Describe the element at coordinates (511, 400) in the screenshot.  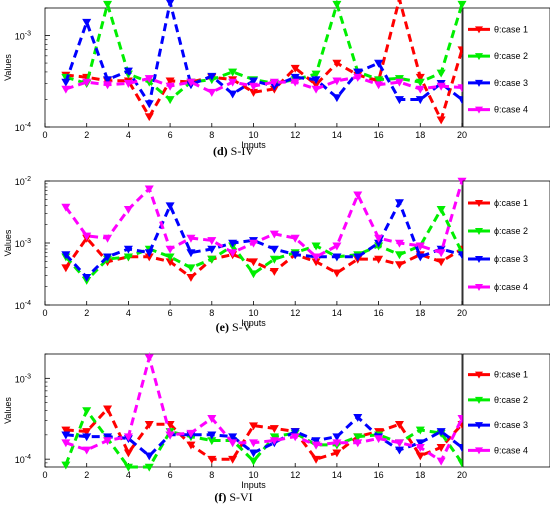
I see `legend-entry: θ:case 2` at that location.